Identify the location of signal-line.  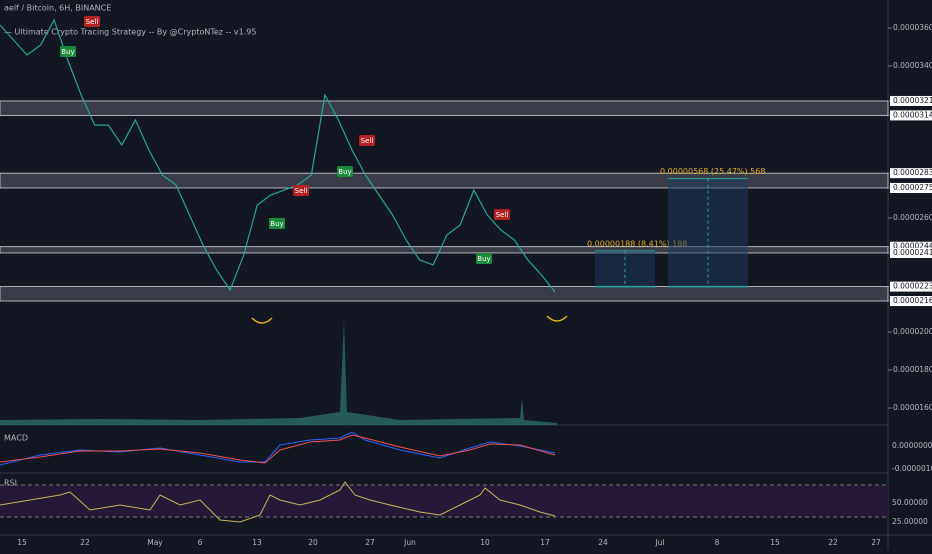
(278, 449).